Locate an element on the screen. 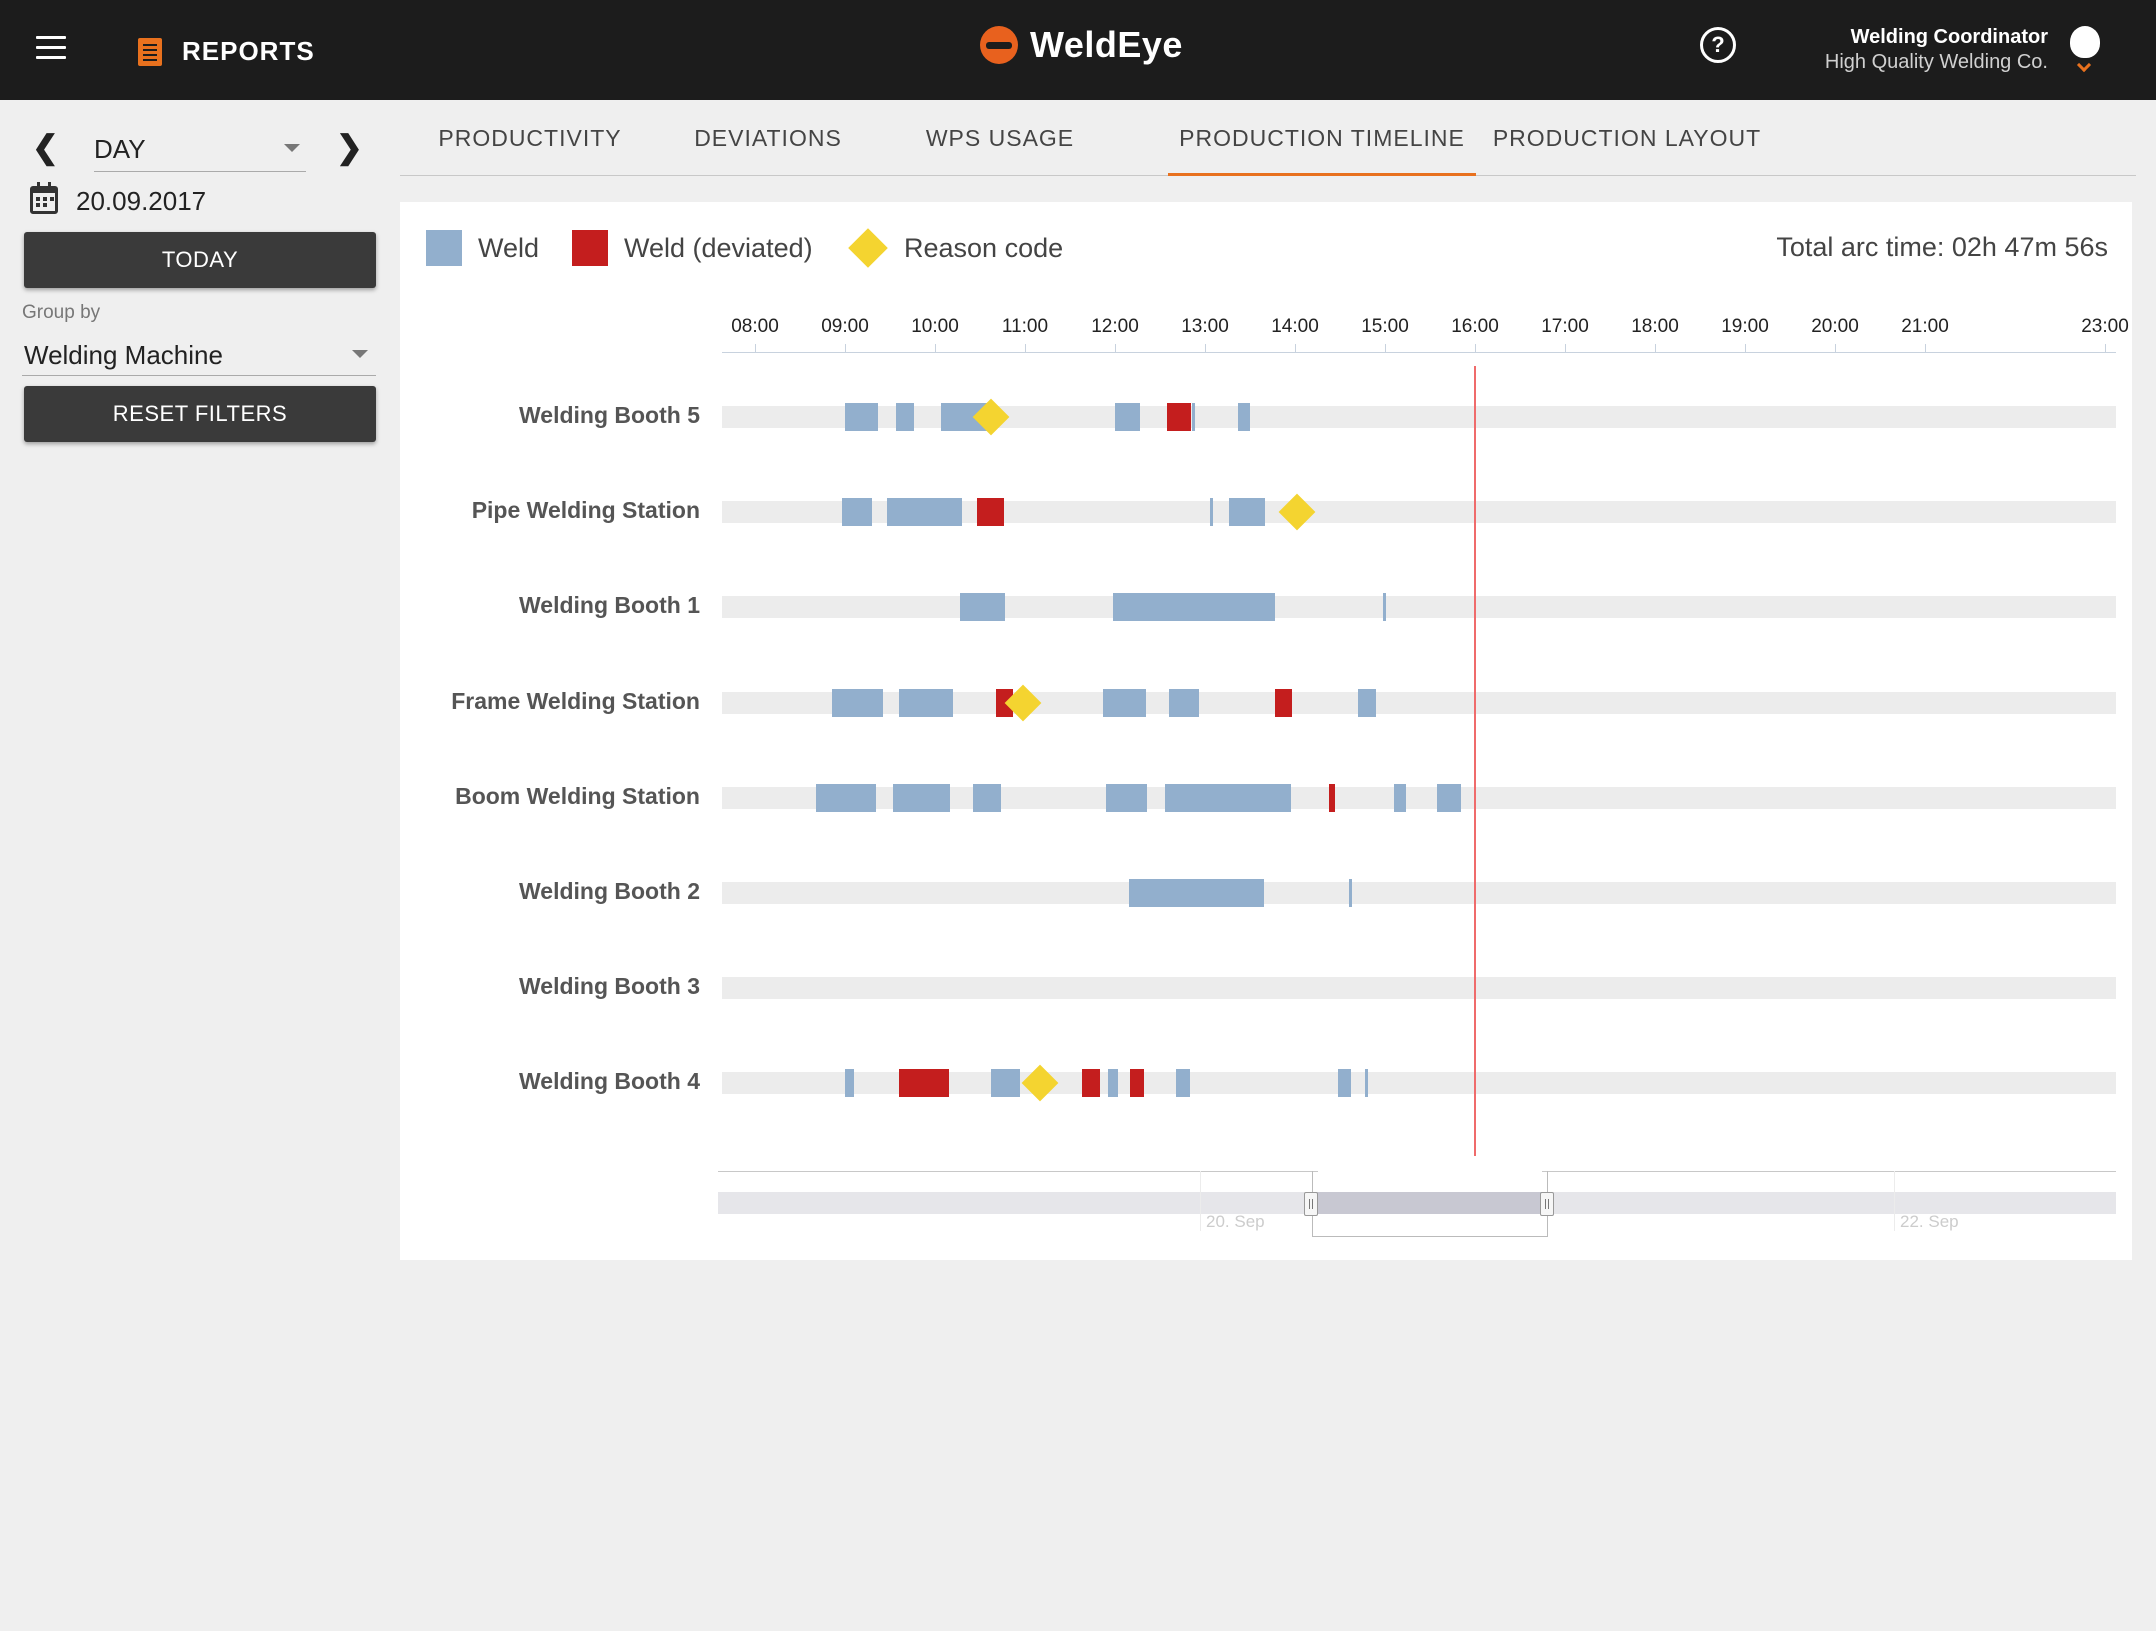 The image size is (2156, 1631). time-axis-line is located at coordinates (1419, 352).